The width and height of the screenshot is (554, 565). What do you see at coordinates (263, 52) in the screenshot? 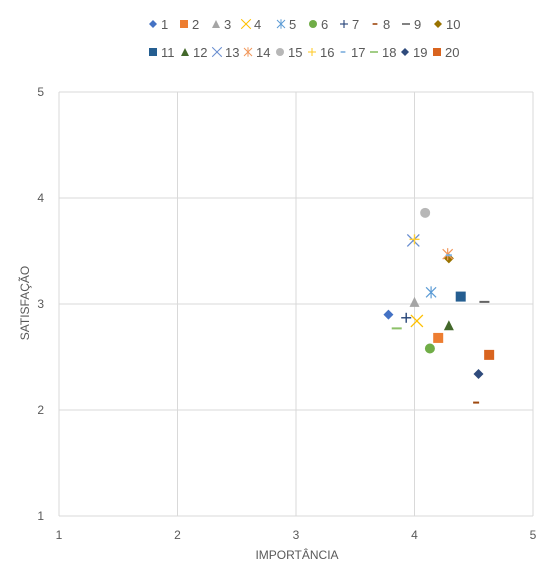
I see `legend-label-14: 14` at bounding box center [263, 52].